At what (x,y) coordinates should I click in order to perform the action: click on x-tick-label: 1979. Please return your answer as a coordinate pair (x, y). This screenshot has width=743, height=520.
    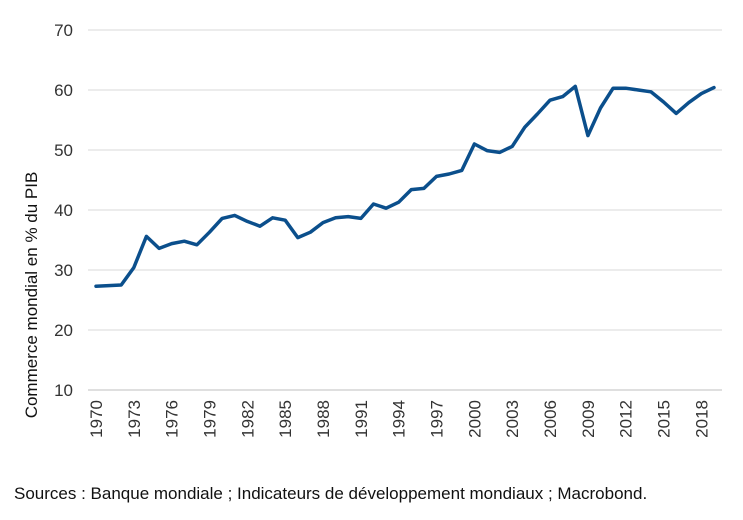
    Looking at the image, I should click on (210, 419).